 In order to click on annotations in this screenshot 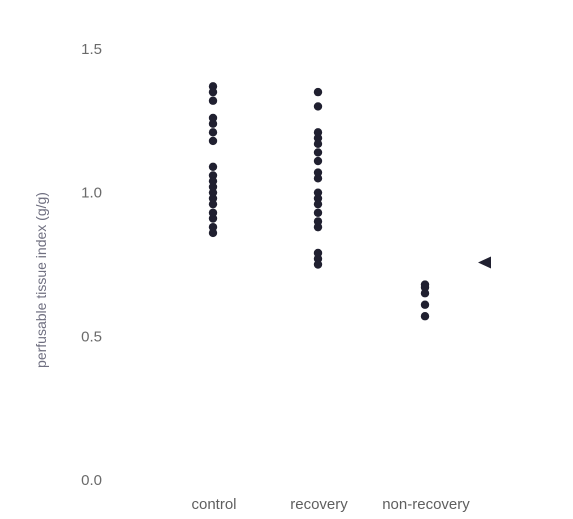, I will do `click(484, 262)`.